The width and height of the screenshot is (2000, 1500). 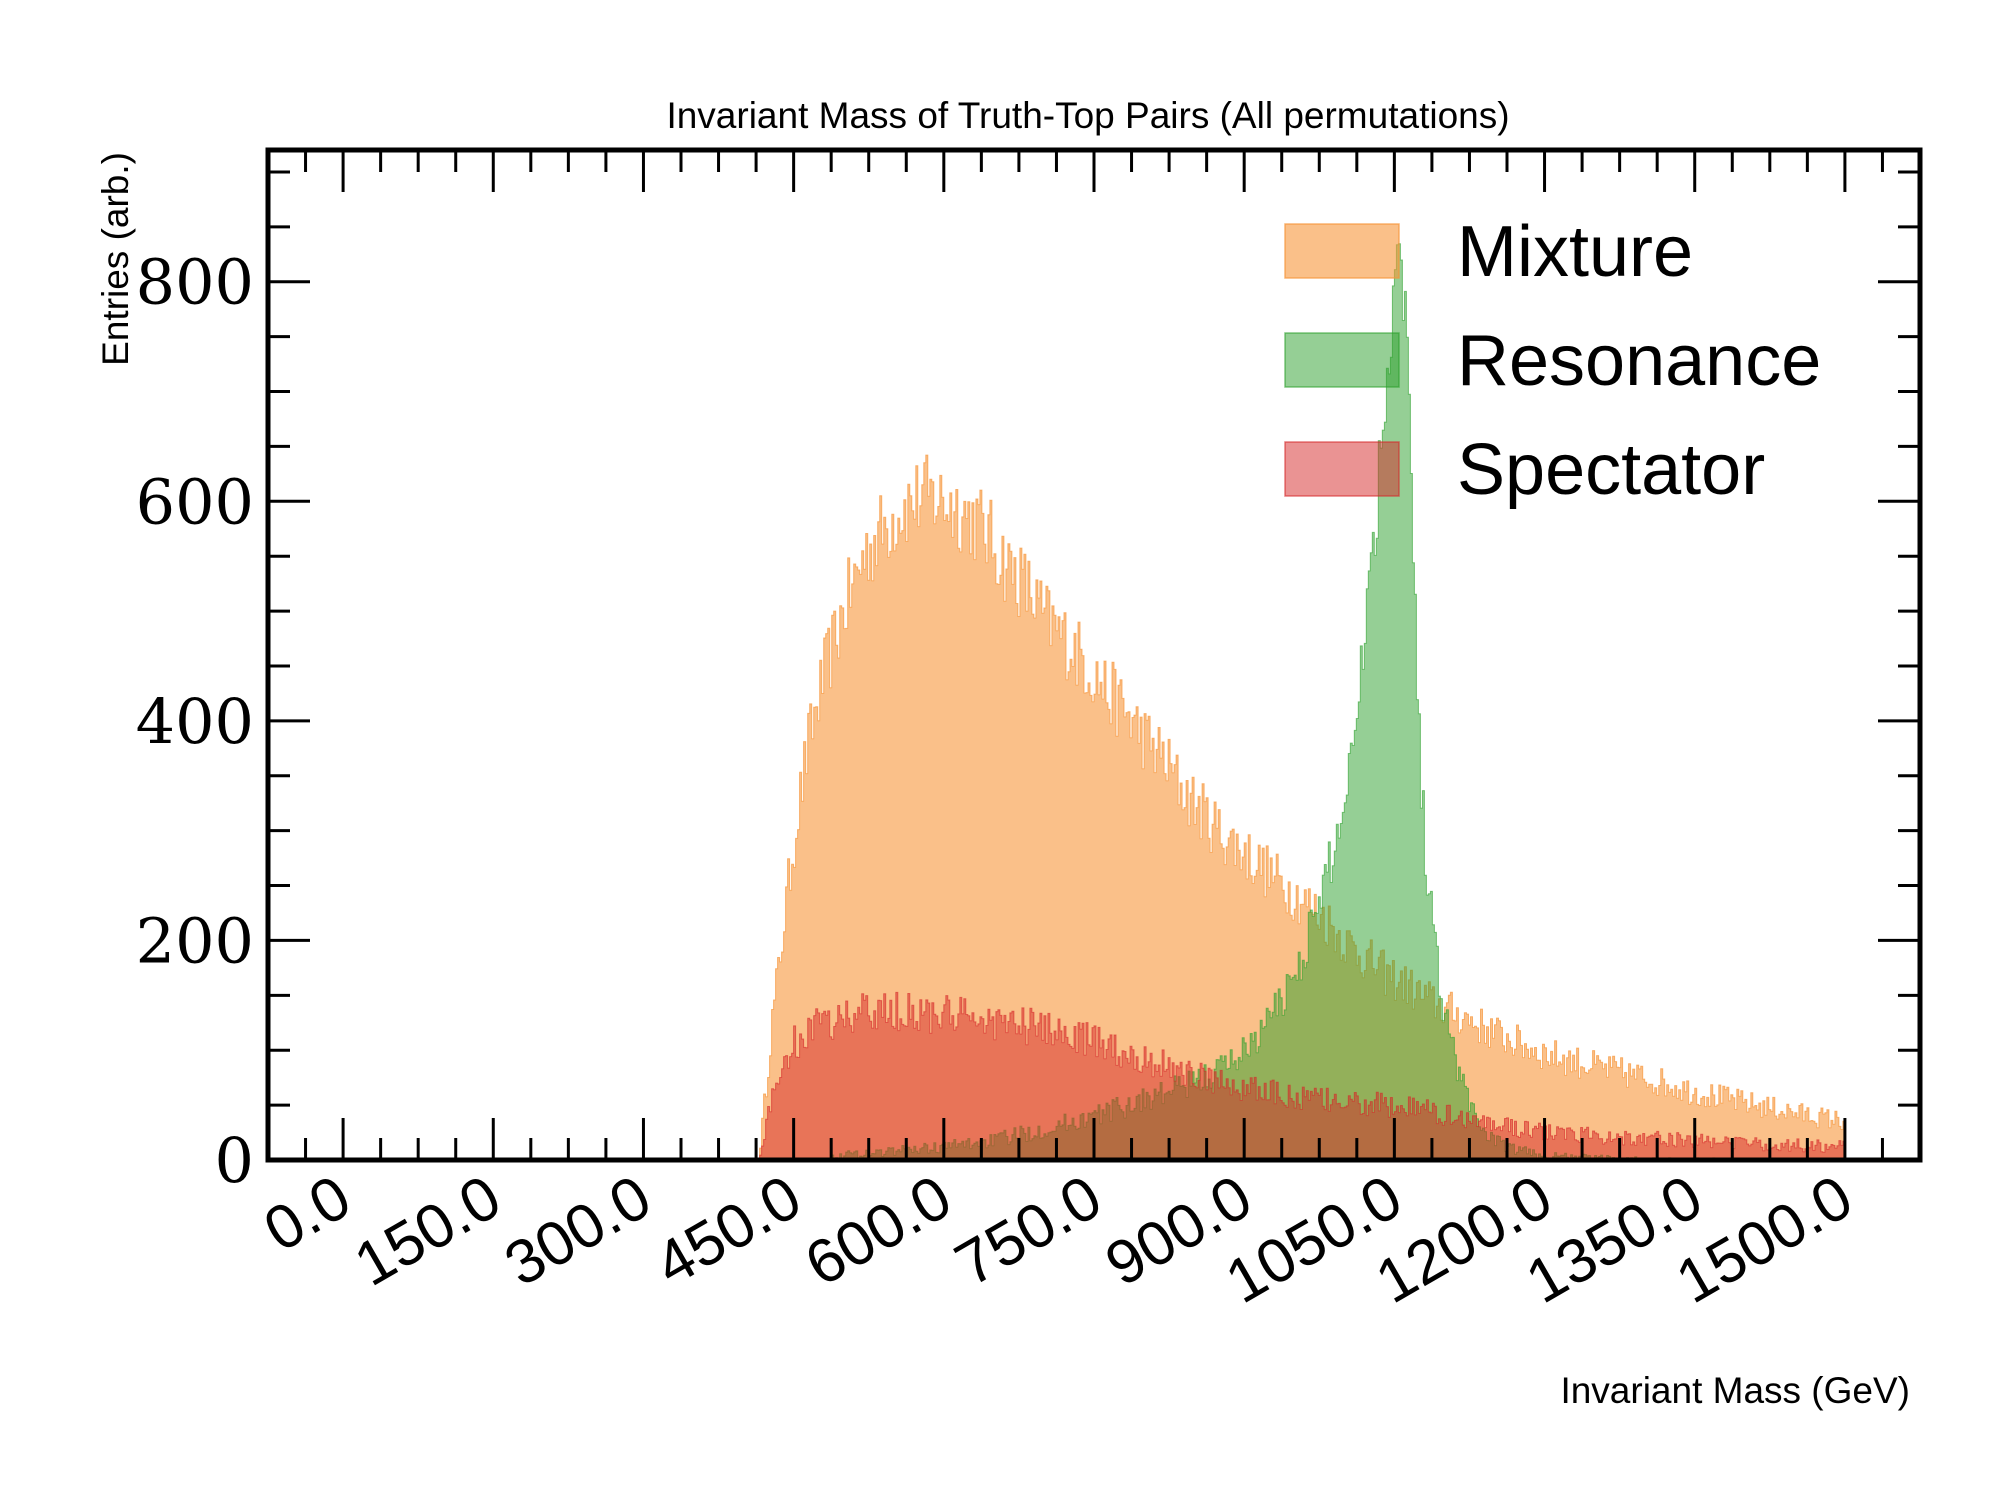 What do you see at coordinates (195, 282) in the screenshot?
I see `y-tick-label: 800` at bounding box center [195, 282].